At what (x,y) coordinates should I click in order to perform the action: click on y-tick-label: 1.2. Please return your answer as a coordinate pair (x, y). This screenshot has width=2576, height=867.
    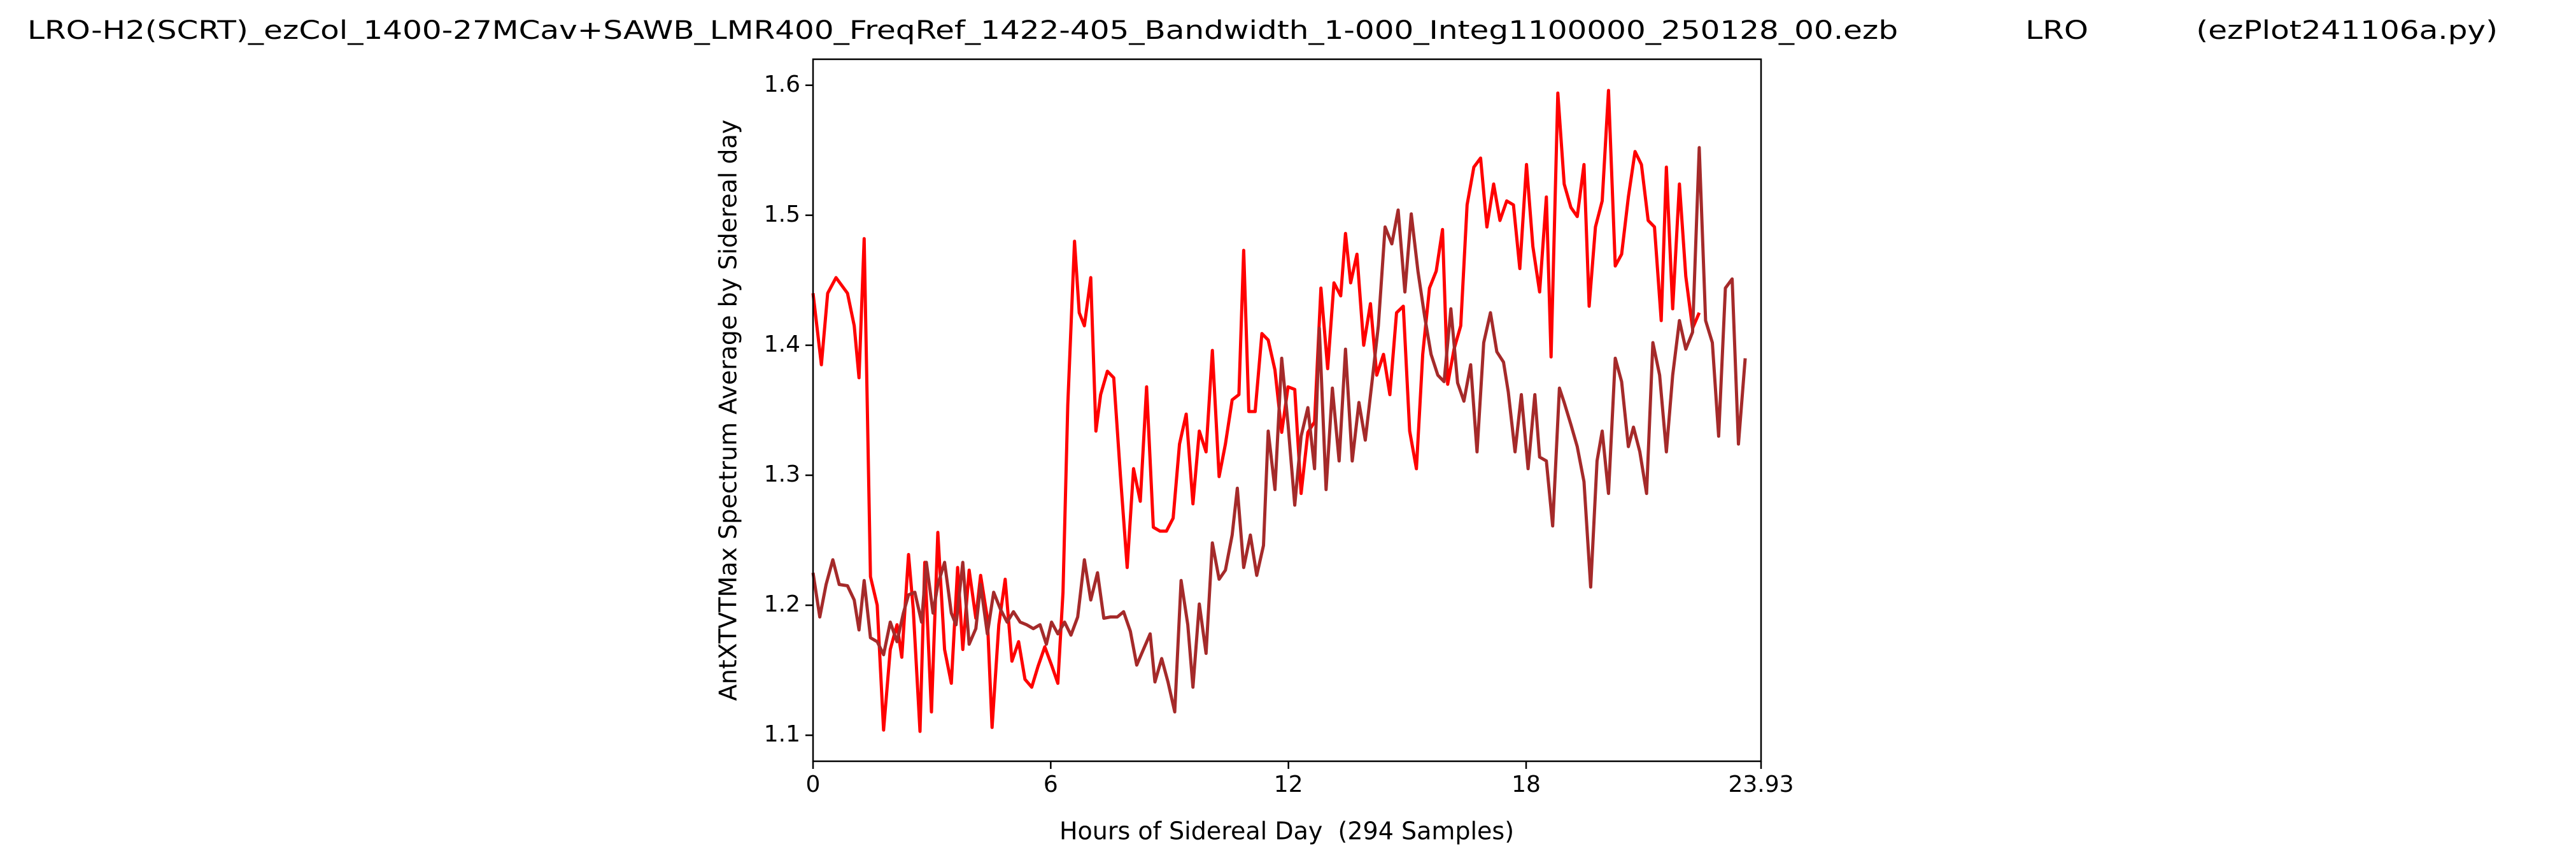
    Looking at the image, I should click on (782, 604).